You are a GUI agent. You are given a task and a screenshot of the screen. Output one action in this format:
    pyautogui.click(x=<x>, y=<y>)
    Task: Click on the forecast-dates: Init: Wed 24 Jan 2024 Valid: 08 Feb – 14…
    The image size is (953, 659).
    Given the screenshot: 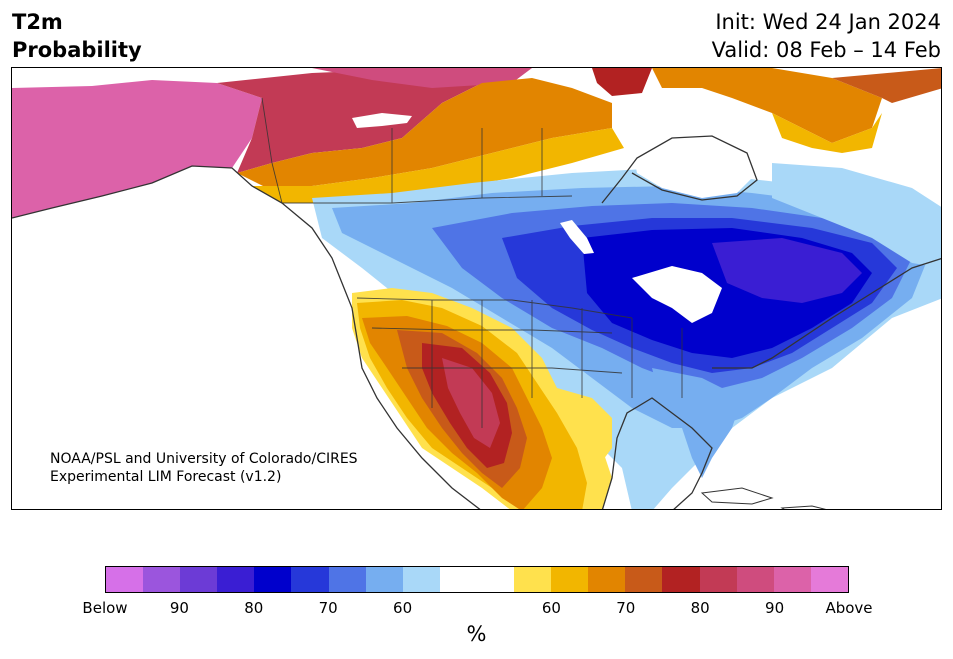 What is the action you would take?
    pyautogui.click(x=826, y=36)
    